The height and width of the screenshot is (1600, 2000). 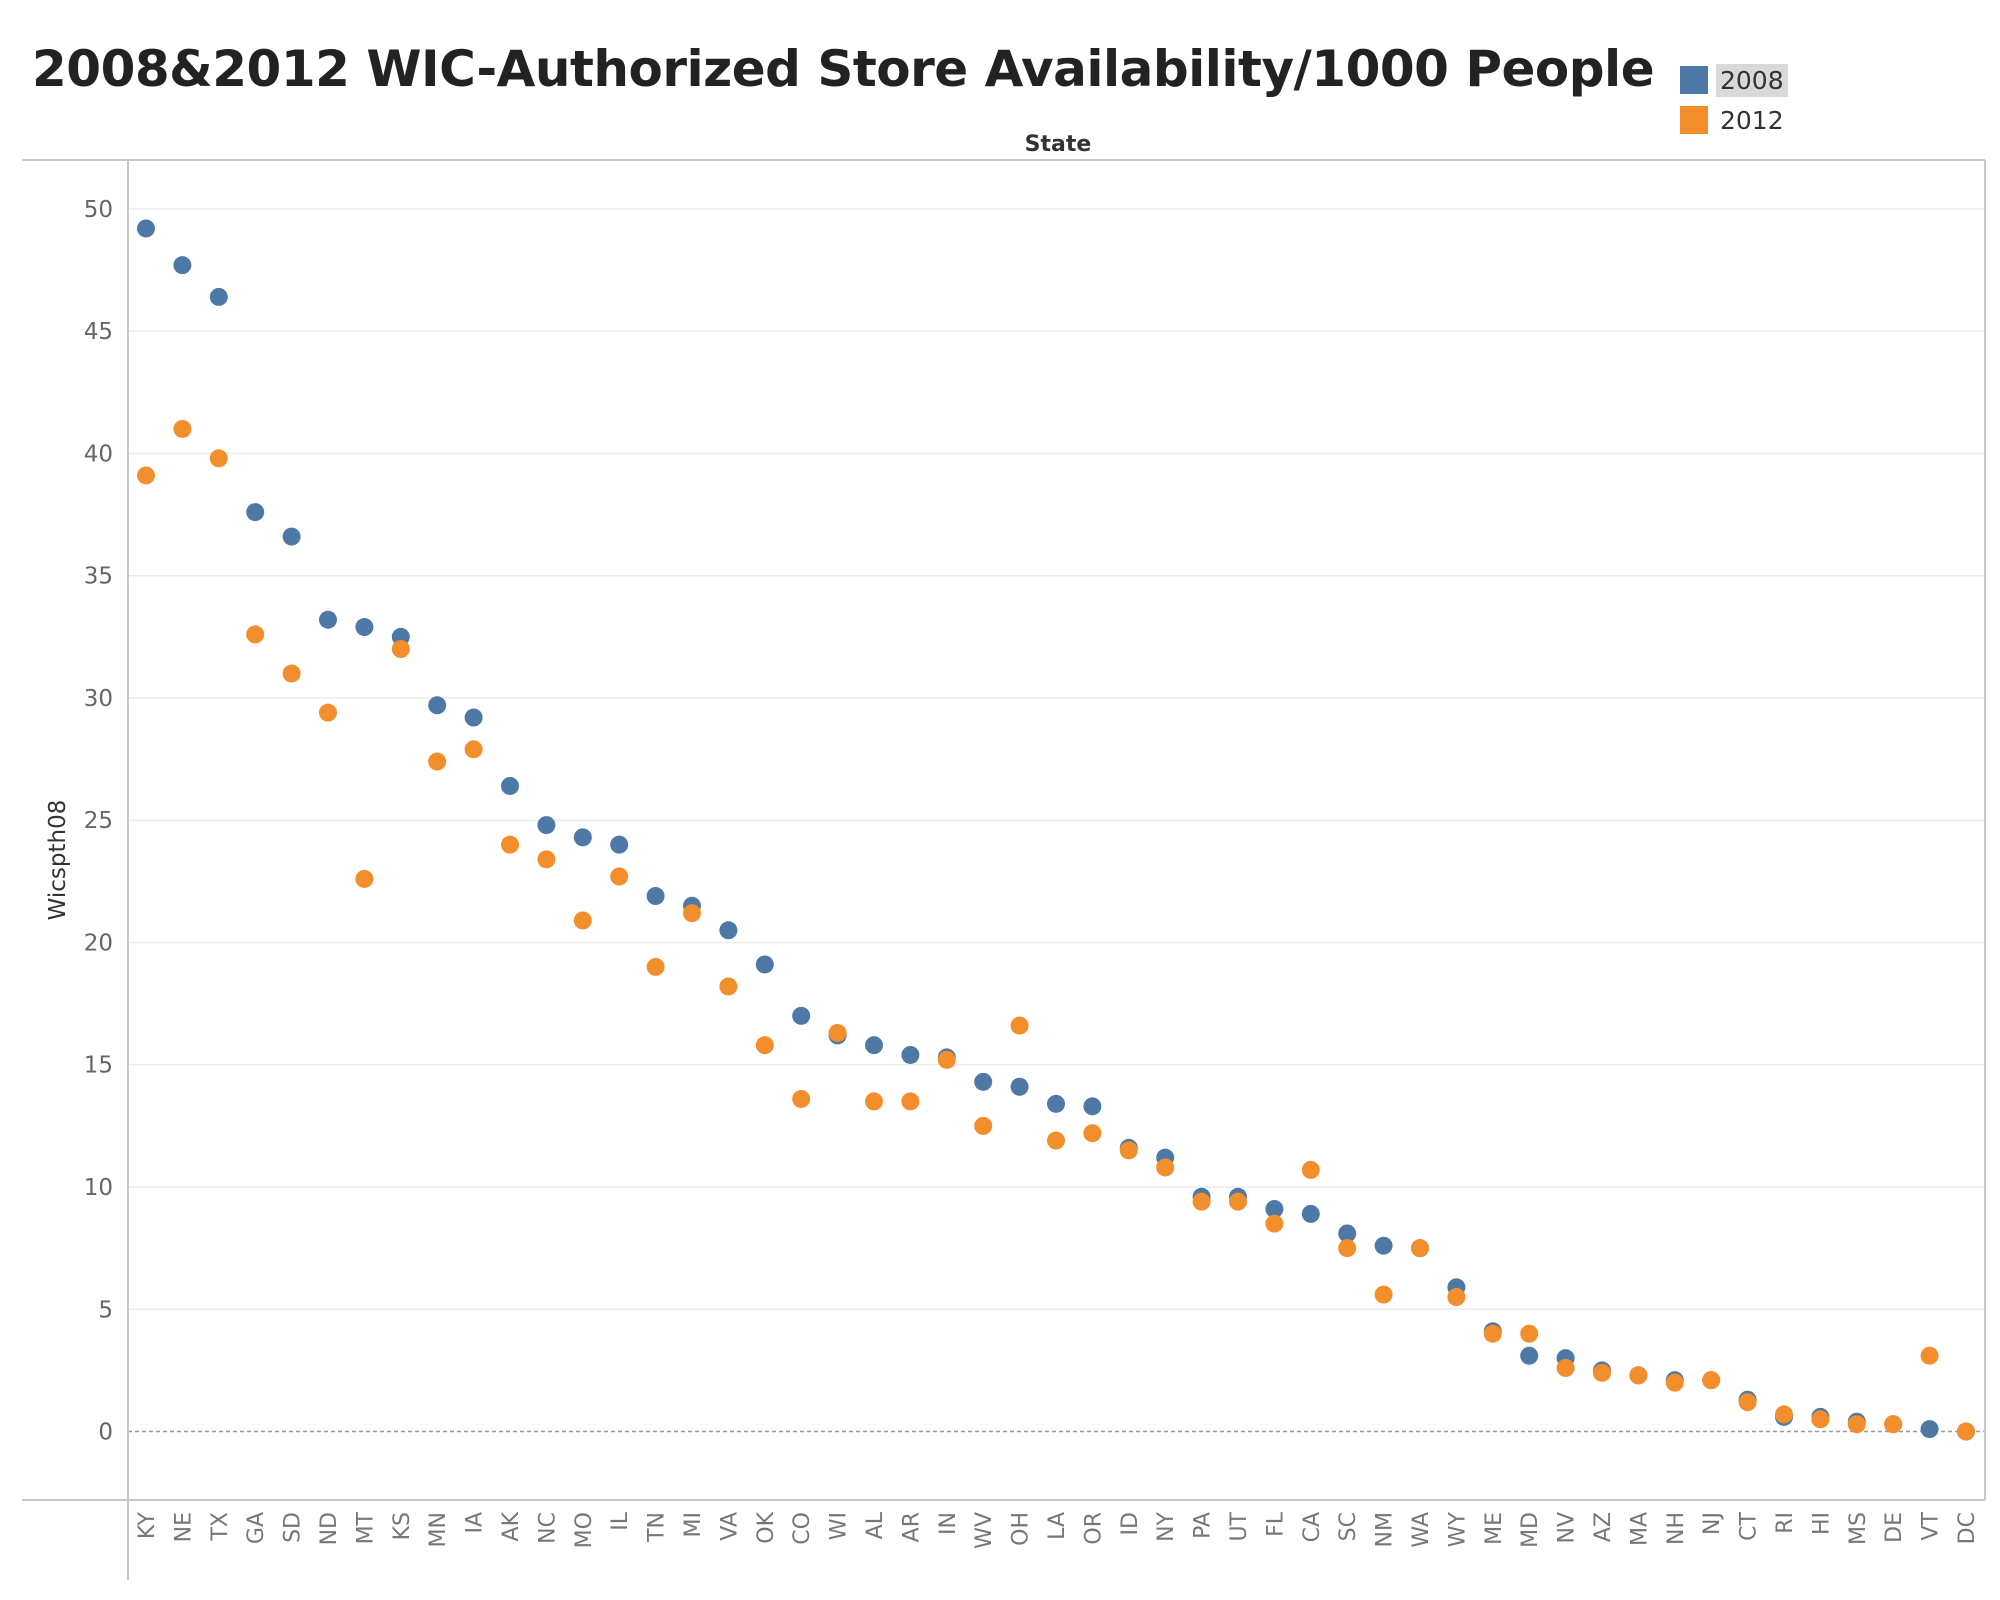 What do you see at coordinates (98, 699) in the screenshot?
I see `y-tick-label: 30` at bounding box center [98, 699].